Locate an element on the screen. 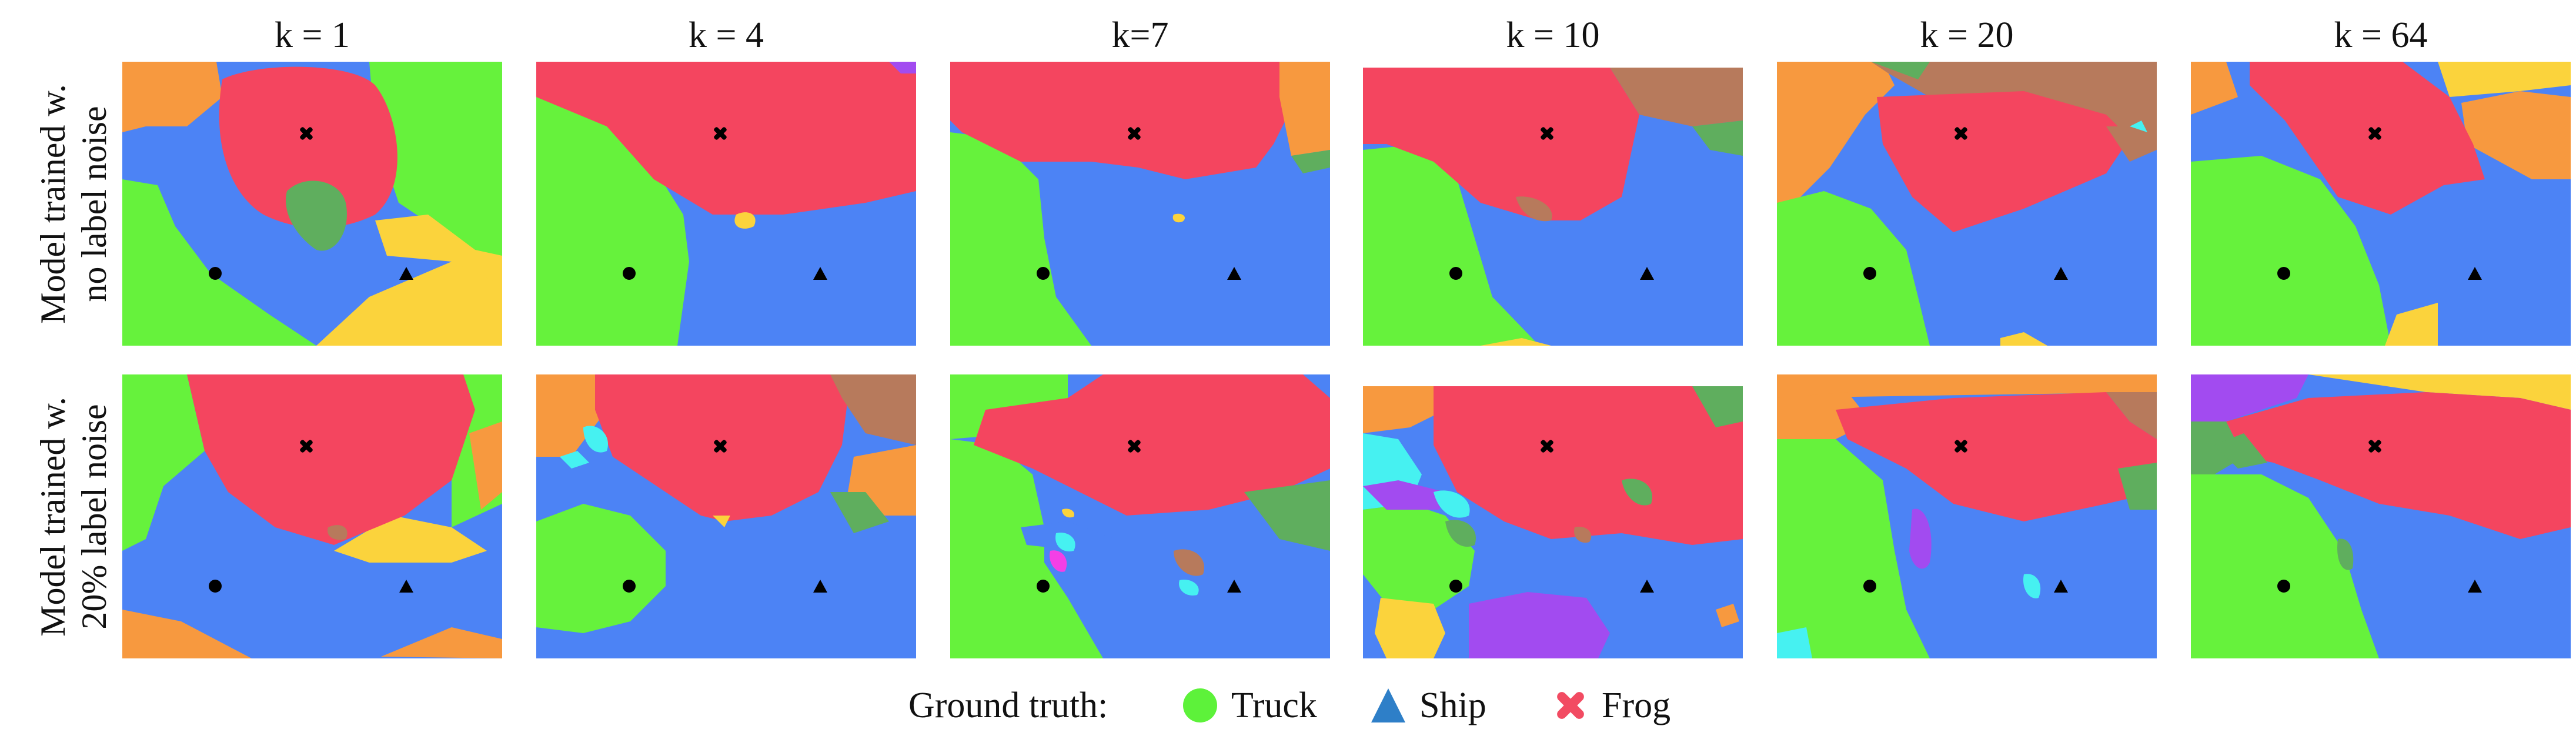 The image size is (2576, 746). column-title-k64: k = 64 is located at coordinates (2381, 35).